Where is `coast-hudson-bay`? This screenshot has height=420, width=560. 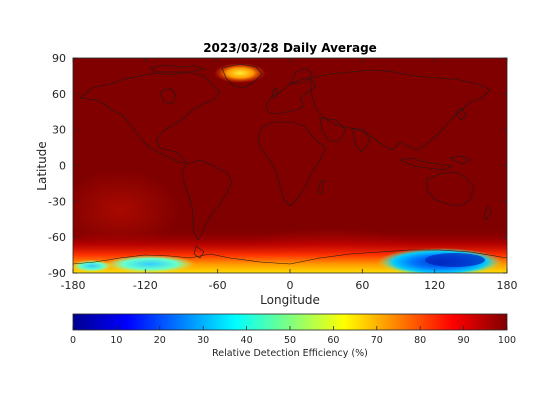 coast-hudson-bay is located at coordinates (168, 96).